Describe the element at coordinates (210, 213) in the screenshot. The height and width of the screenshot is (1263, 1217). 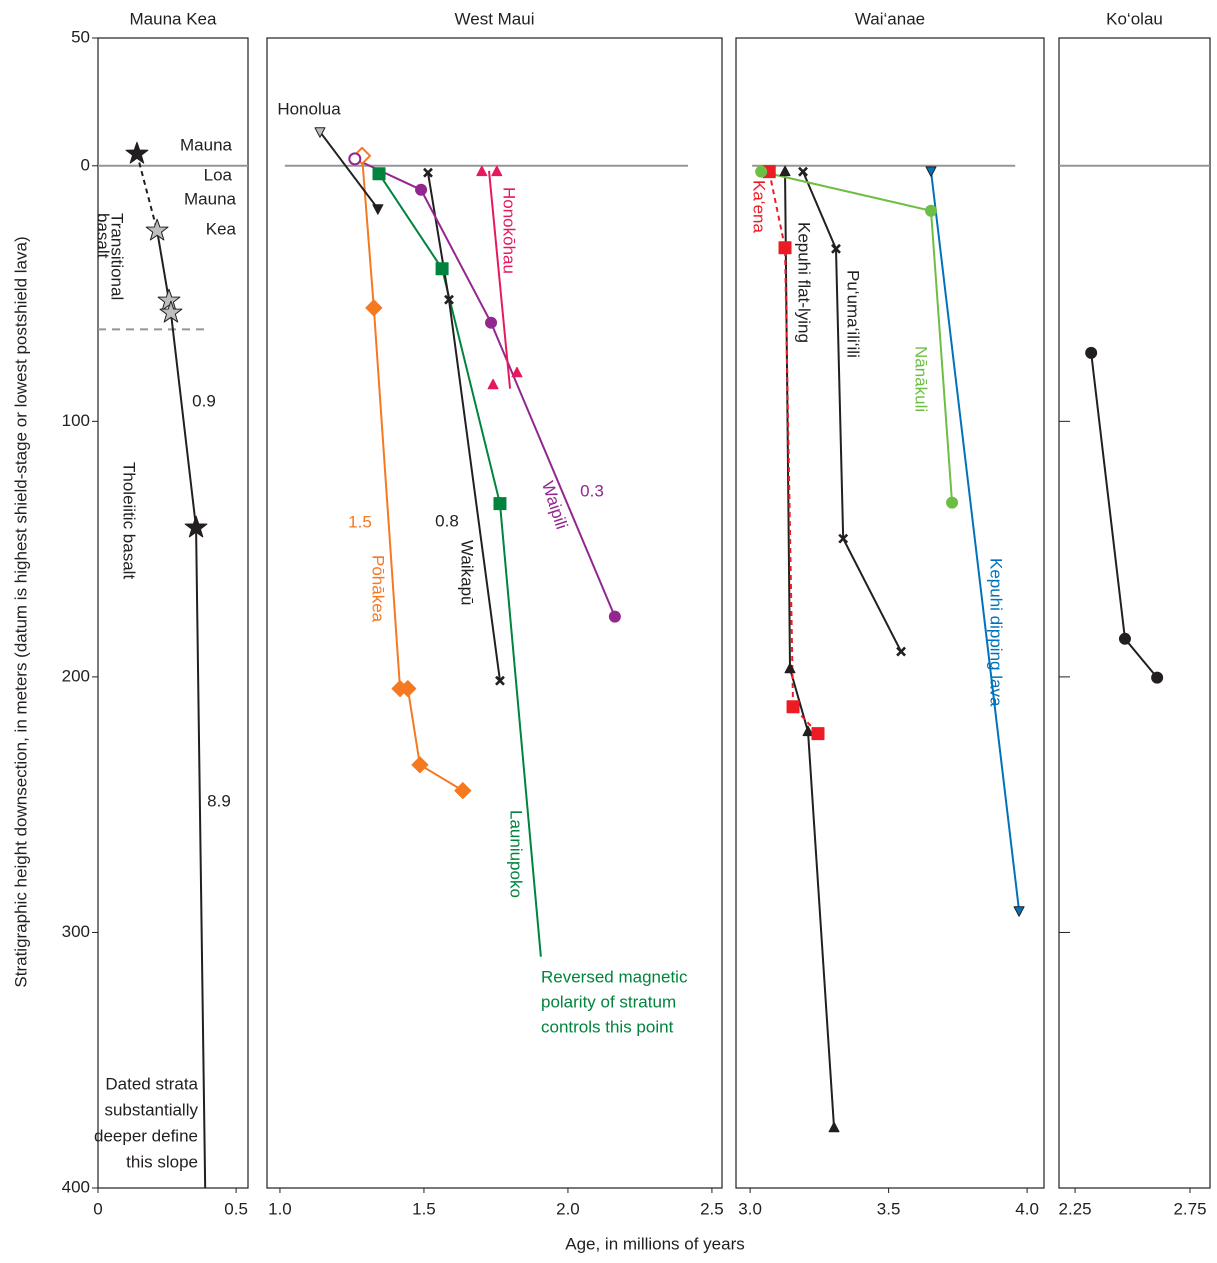
I see `annotation: Mauna Kea` at that location.